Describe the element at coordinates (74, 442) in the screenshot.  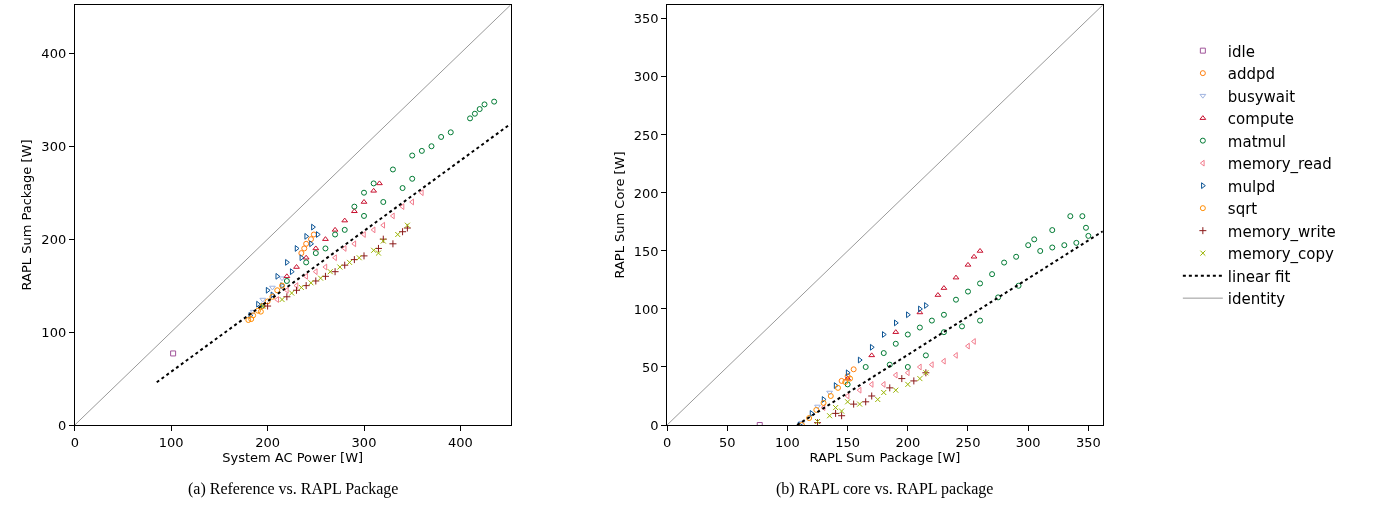
I see `x-tick-label: 0` at that location.